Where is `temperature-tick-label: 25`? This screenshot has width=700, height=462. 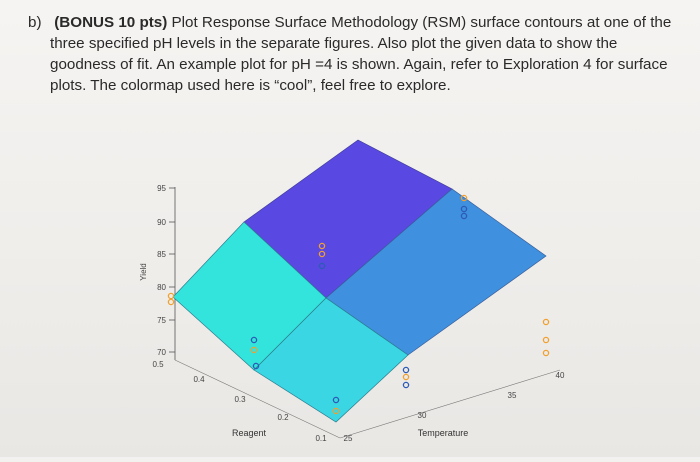
temperature-tick-label: 25 is located at coordinates (348, 438).